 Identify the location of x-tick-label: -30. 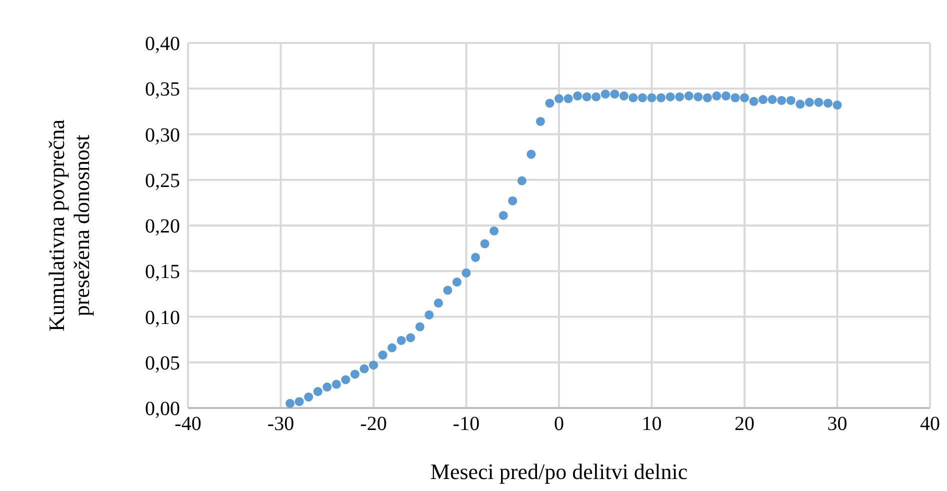
(280, 424).